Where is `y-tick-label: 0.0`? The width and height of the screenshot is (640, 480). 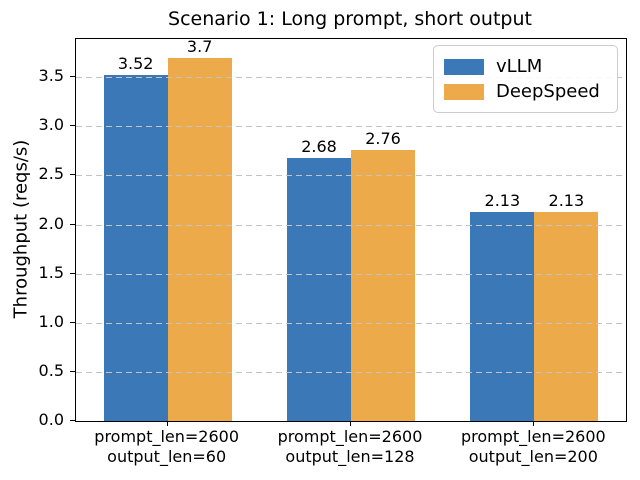 y-tick-label: 0.0 is located at coordinates (51, 419).